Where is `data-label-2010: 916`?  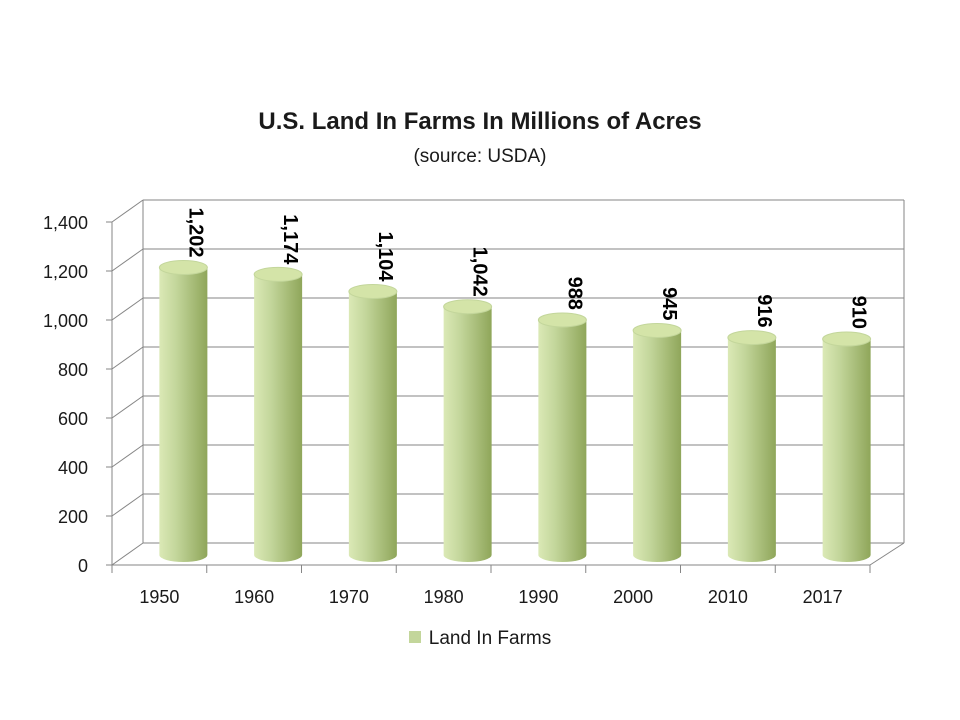
data-label-2010: 916 is located at coordinates (764, 310).